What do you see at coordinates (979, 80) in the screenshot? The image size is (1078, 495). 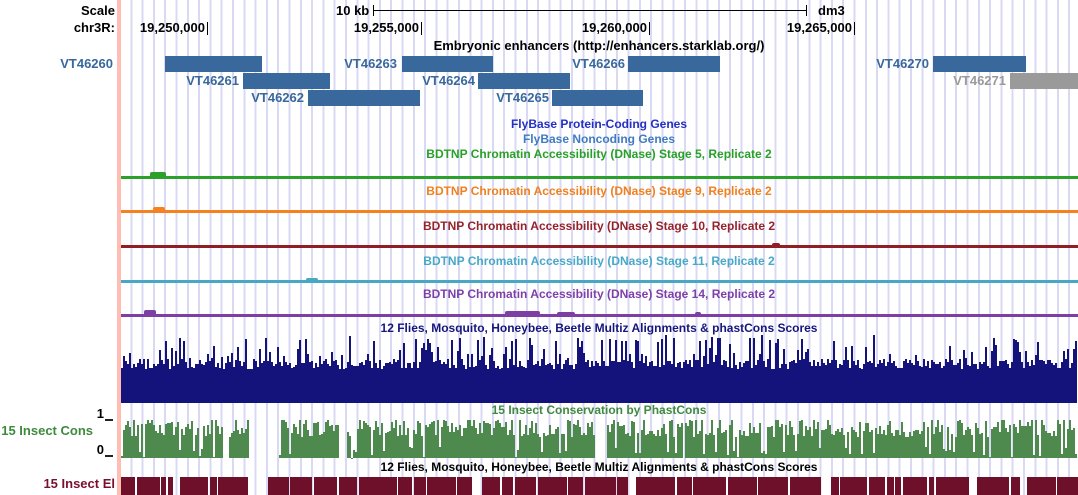 I see `enhancer-label-vt46271: VT46271` at bounding box center [979, 80].